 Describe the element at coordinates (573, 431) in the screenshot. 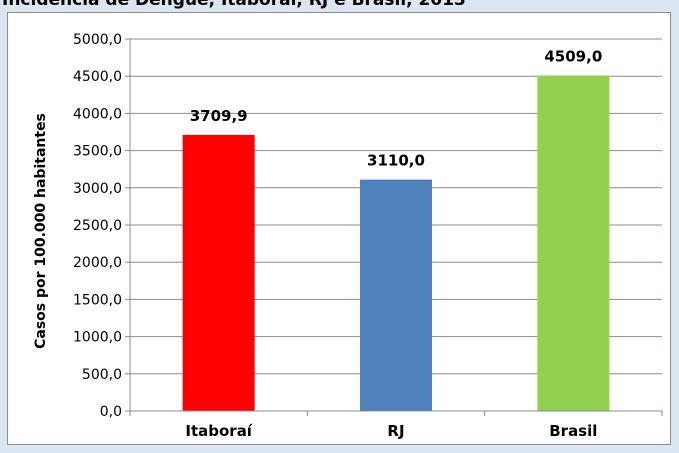

I see `x-tick-label: Brasil` at that location.